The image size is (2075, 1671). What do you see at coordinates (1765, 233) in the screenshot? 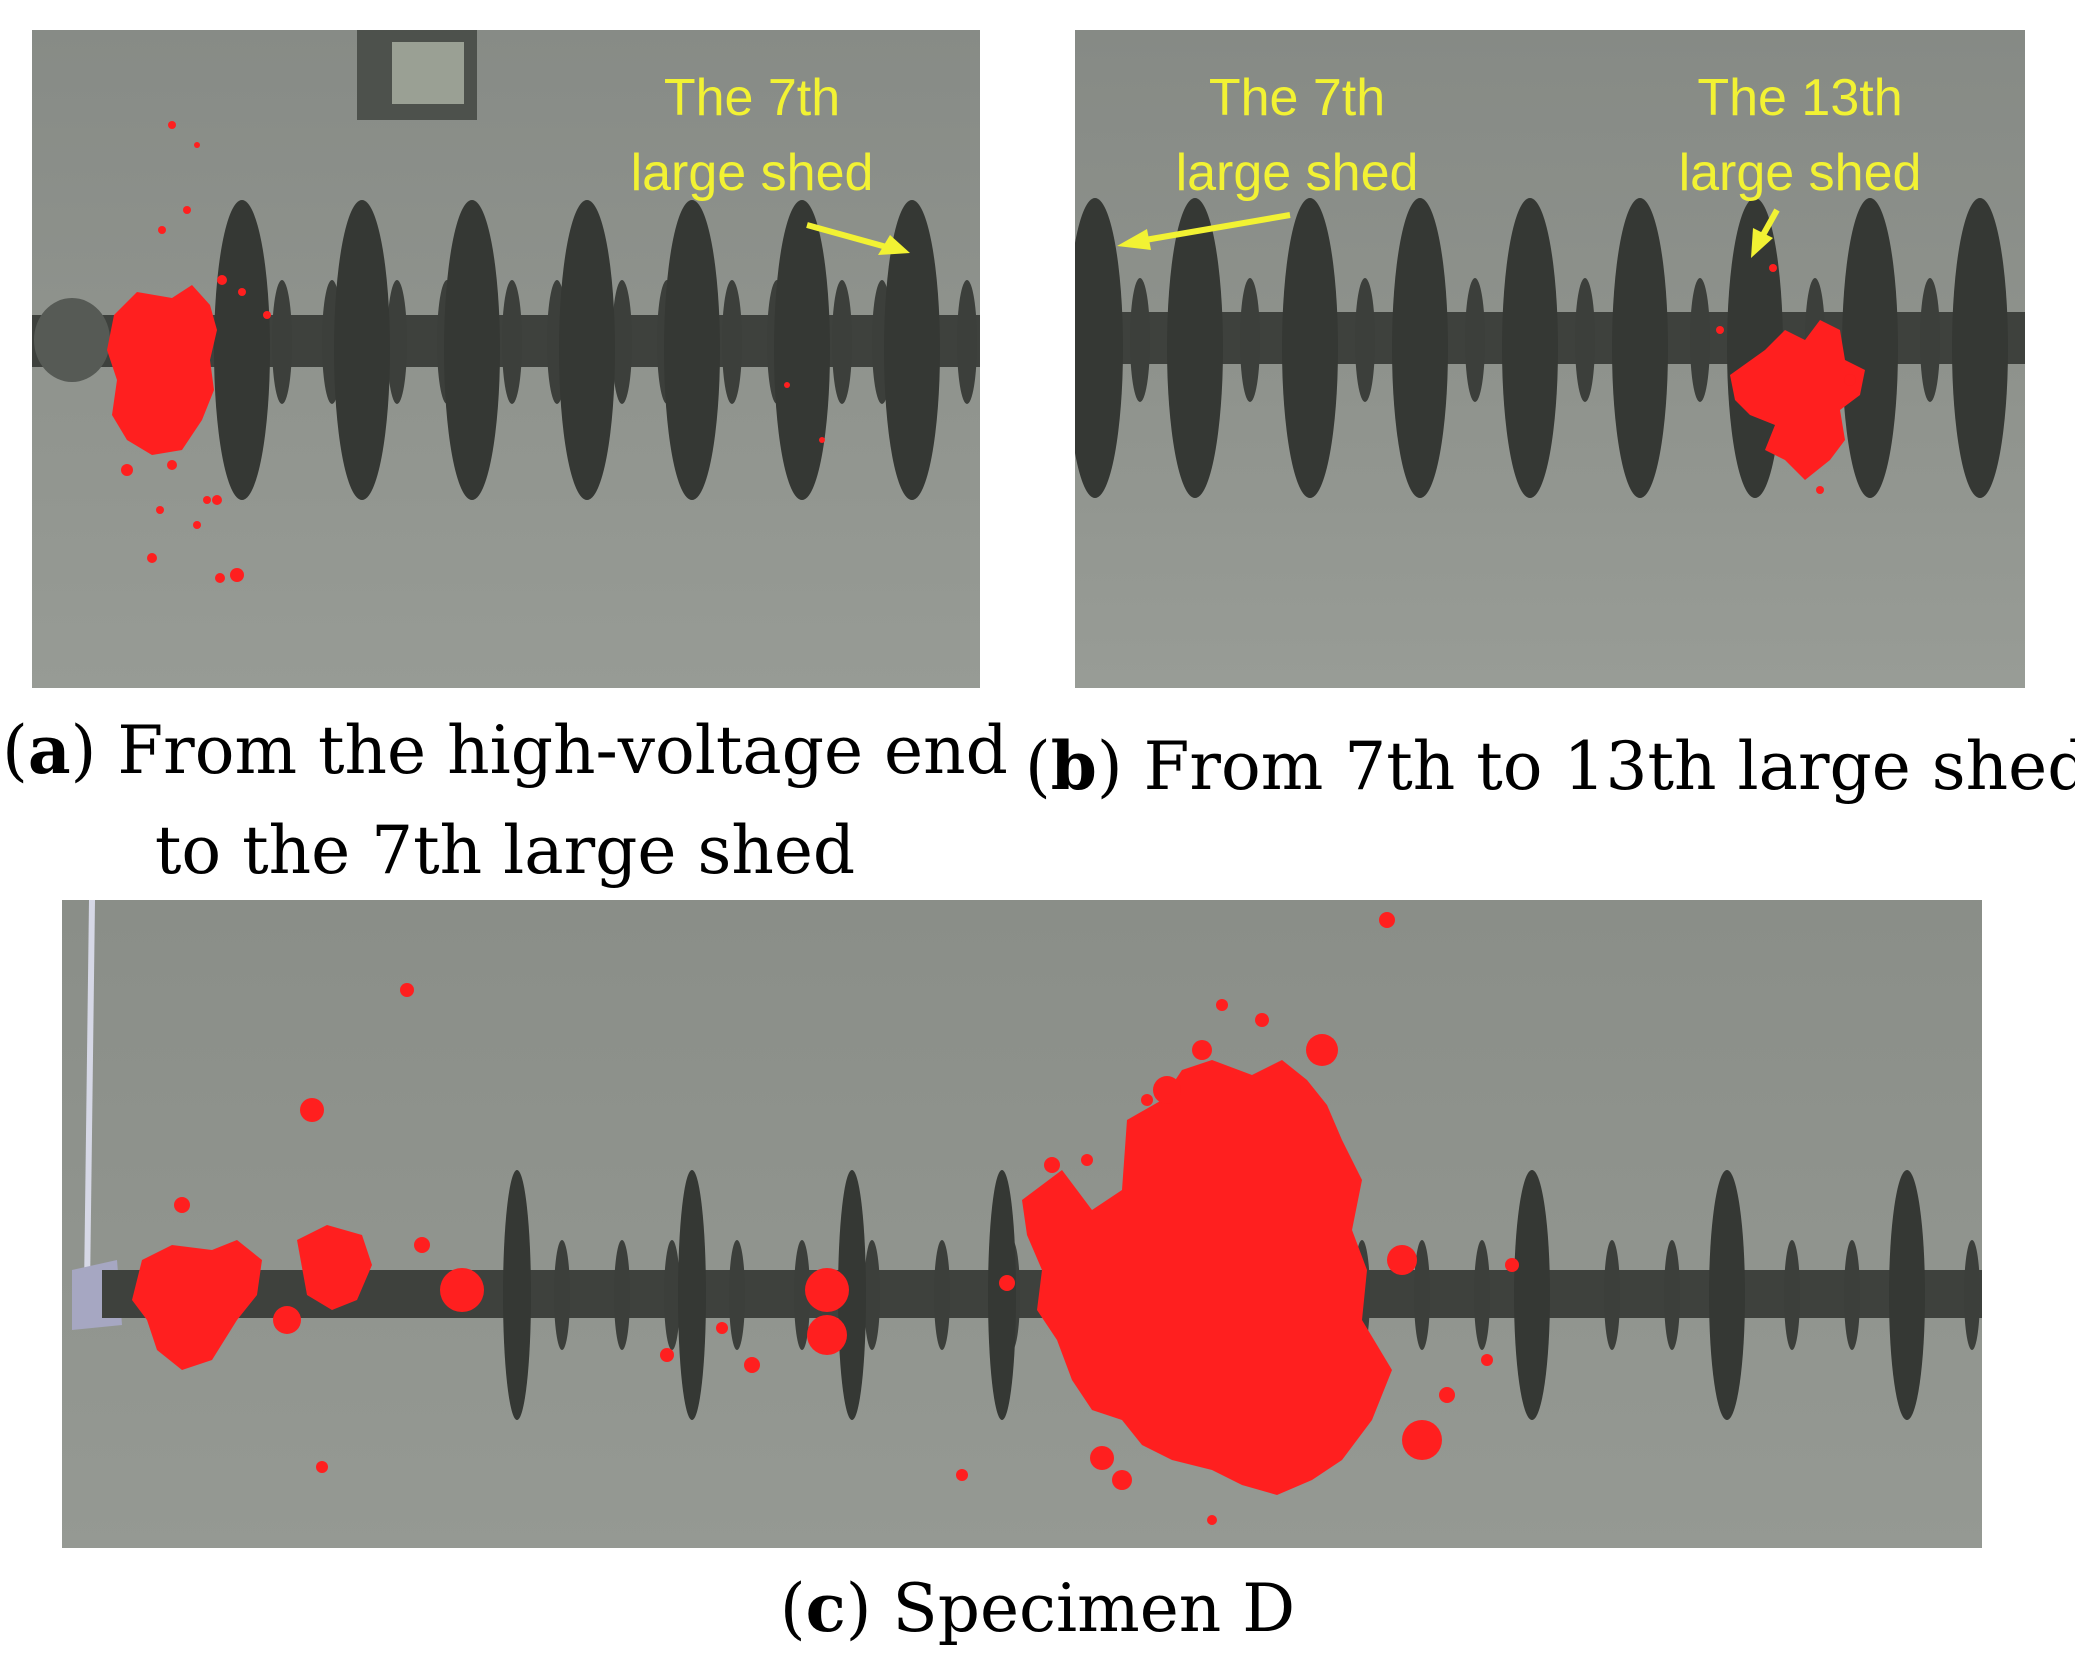
I see `arrow-pointer-13th` at bounding box center [1765, 233].